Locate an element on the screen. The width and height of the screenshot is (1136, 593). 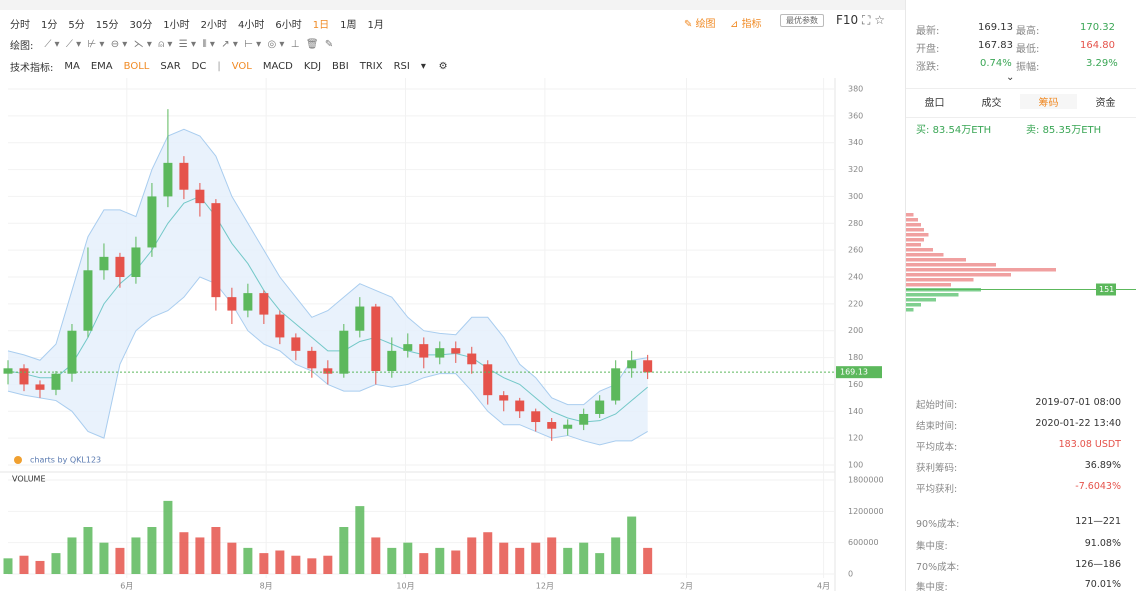
fullscreen-icon: ⛶ ☆ is located at coordinates (873, 20).